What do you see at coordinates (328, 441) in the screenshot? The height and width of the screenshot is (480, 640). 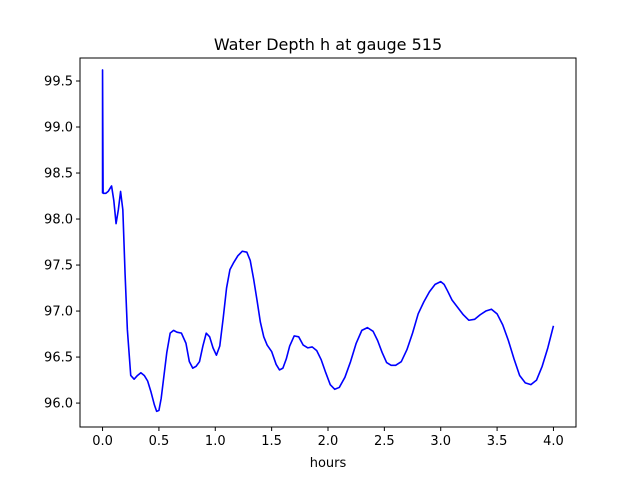 I see `x-tick-label: 2.0` at bounding box center [328, 441].